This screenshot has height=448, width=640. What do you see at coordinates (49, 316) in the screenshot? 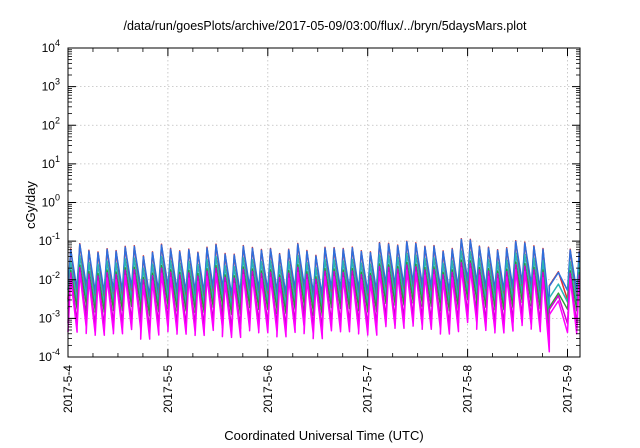
I see `y-tick-label: 10⁻³` at bounding box center [49, 316].